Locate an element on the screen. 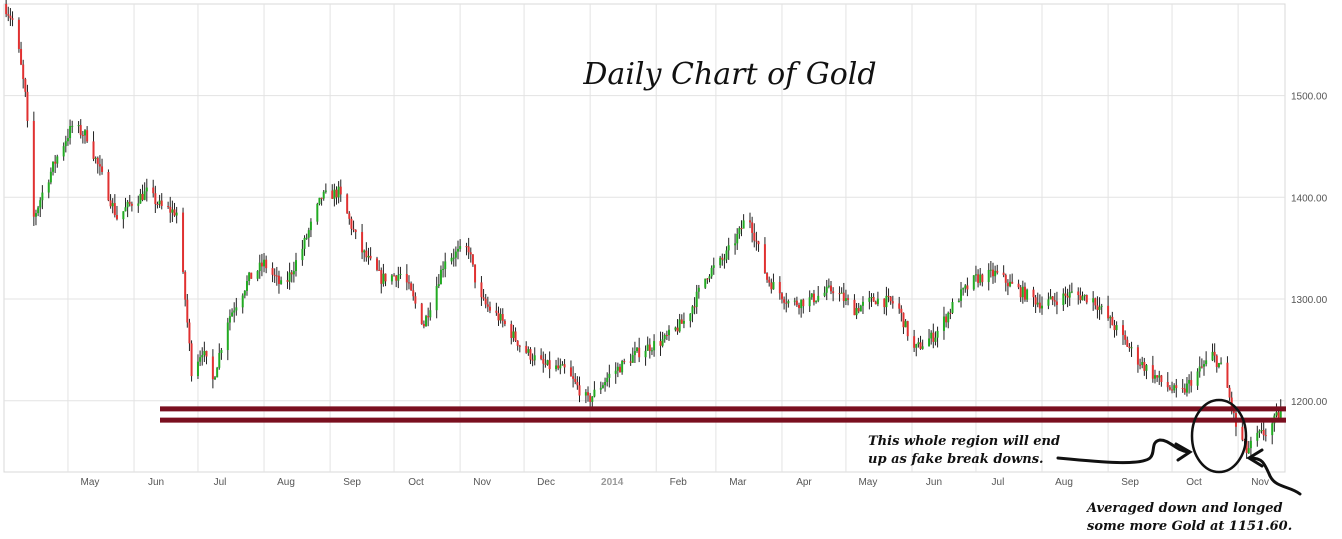 This screenshot has width=1342, height=539. y-tick-label: 1400.00 is located at coordinates (1309, 198).